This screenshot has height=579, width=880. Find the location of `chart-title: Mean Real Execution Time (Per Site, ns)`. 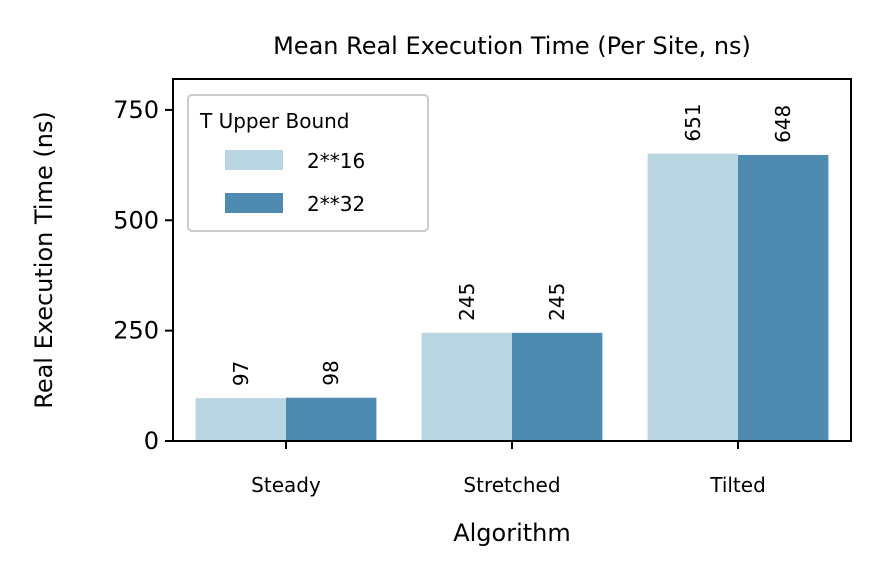

chart-title: Mean Real Execution Time (Per Site, ns) is located at coordinates (512, 46).